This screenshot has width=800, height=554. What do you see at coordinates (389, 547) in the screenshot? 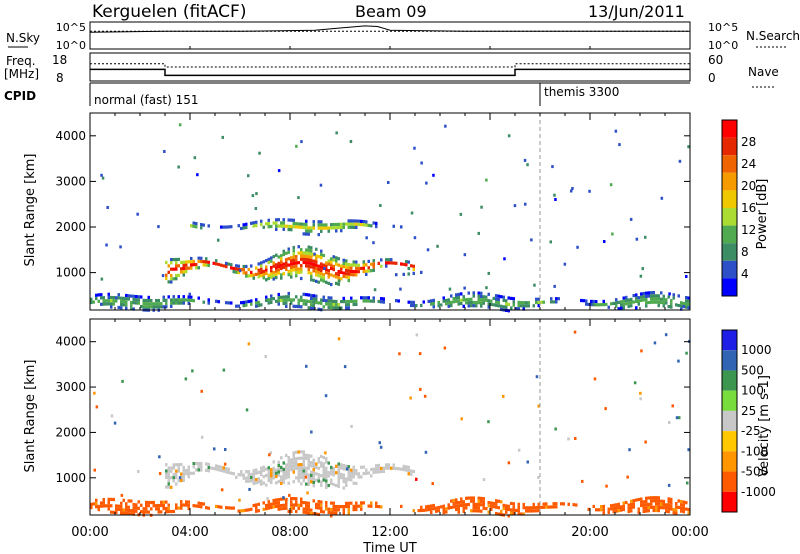
I see `x-axis-title: Time UT` at bounding box center [389, 547].